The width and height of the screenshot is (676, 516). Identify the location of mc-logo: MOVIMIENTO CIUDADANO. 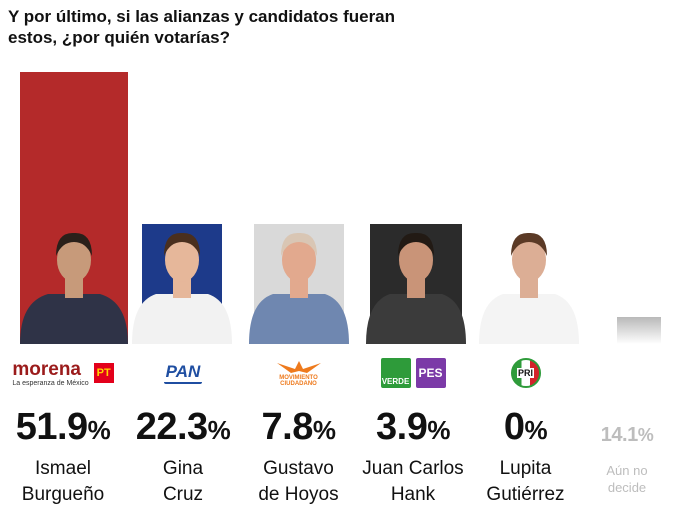
(299, 373).